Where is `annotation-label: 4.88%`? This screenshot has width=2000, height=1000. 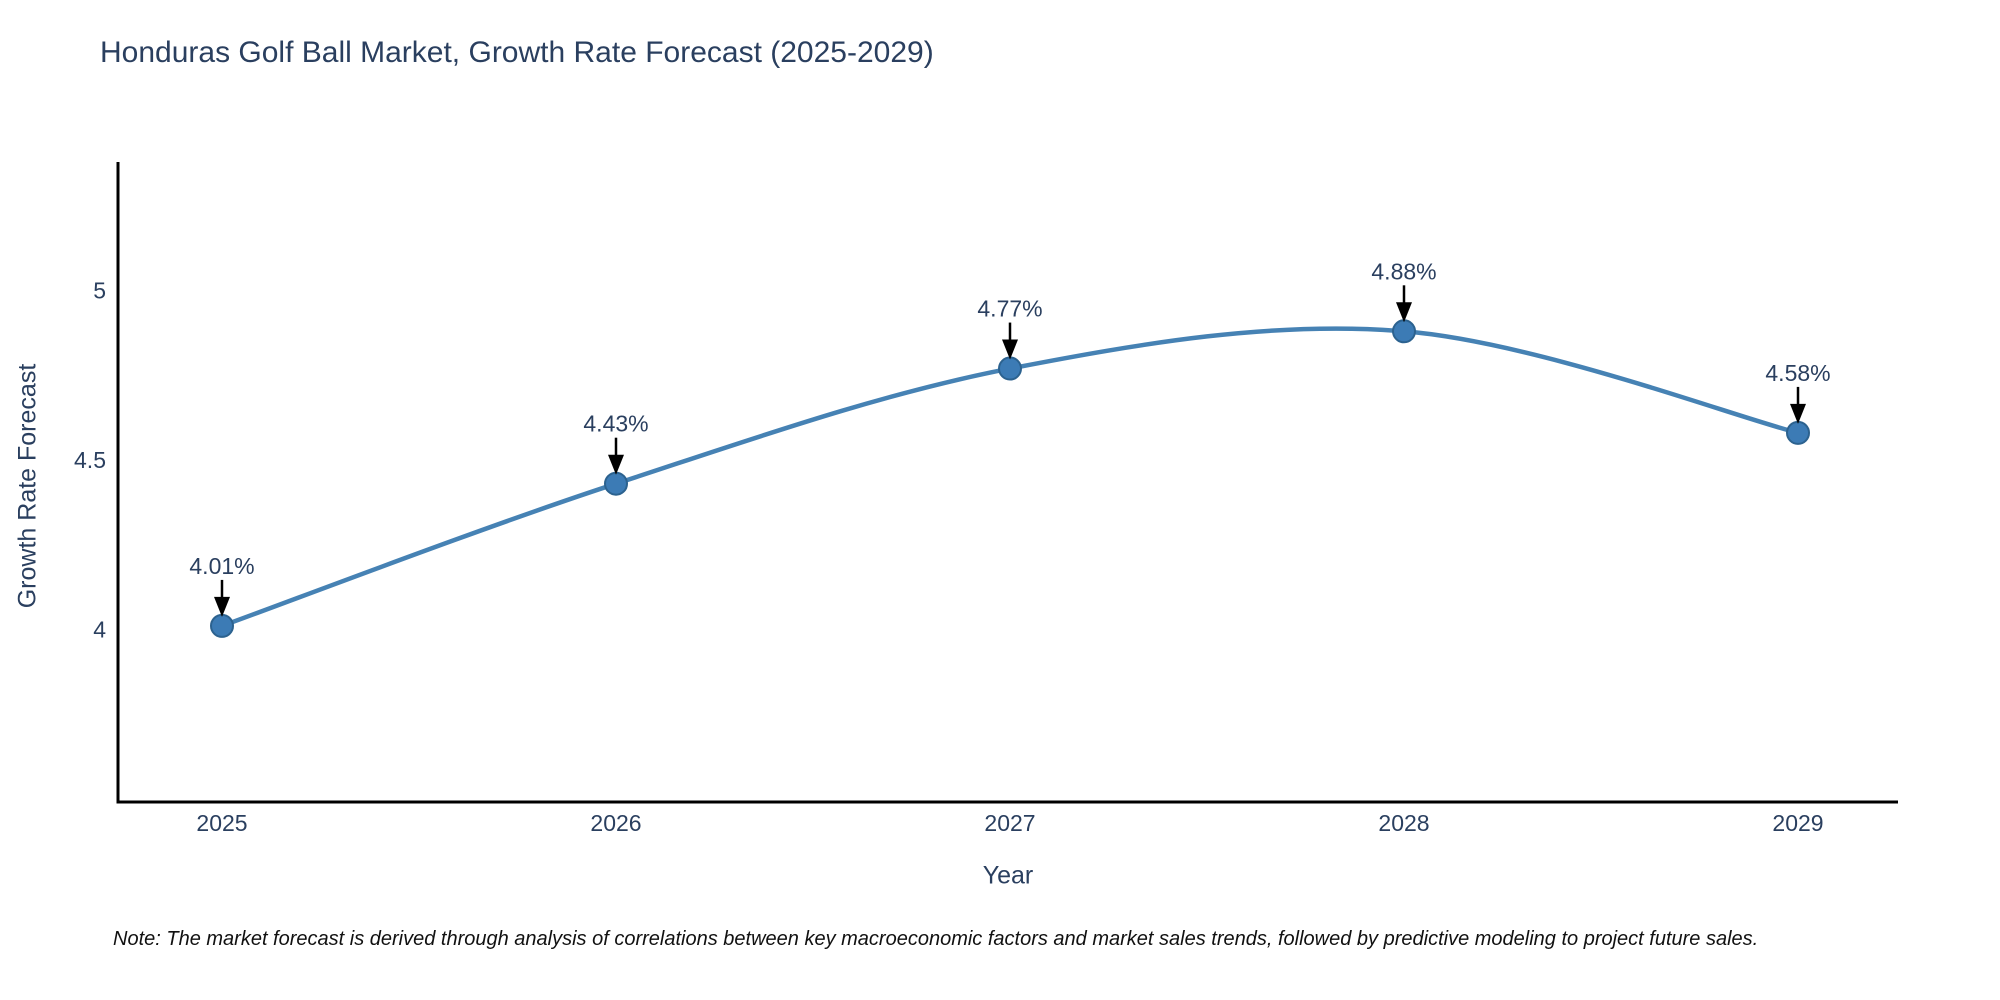
annotation-label: 4.88% is located at coordinates (1403, 271).